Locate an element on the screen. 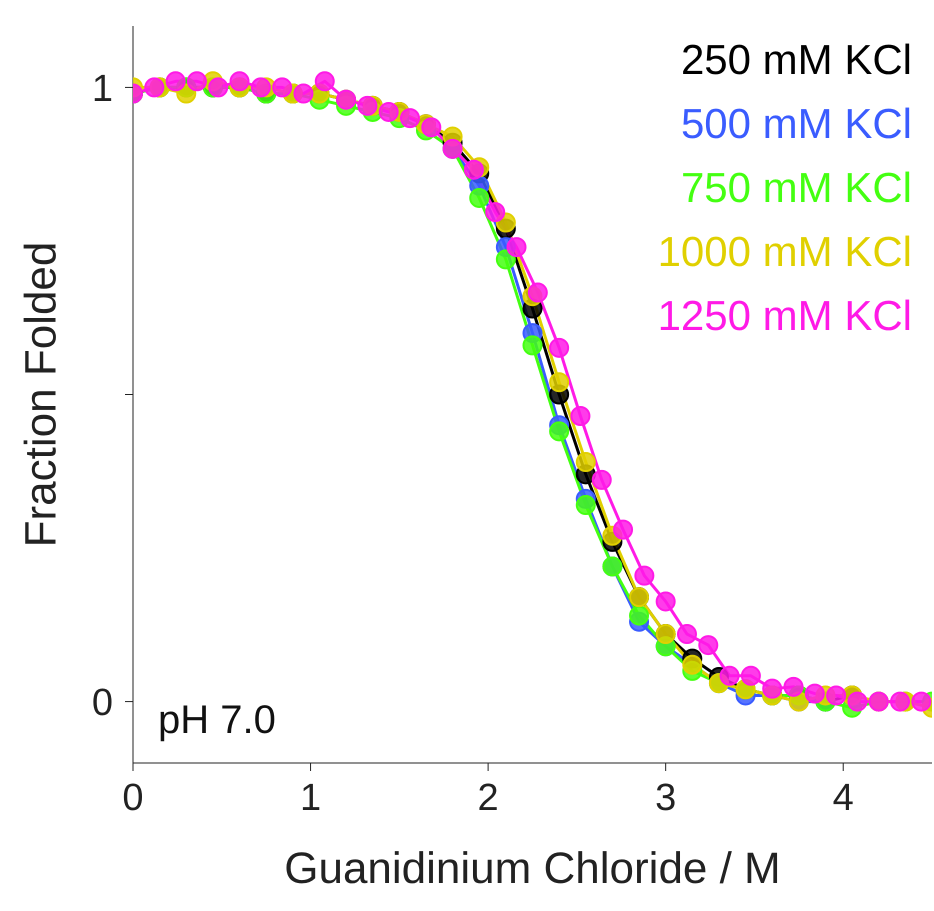 This screenshot has width=934, height=911. x-tick-label: 3 is located at coordinates (665, 797).